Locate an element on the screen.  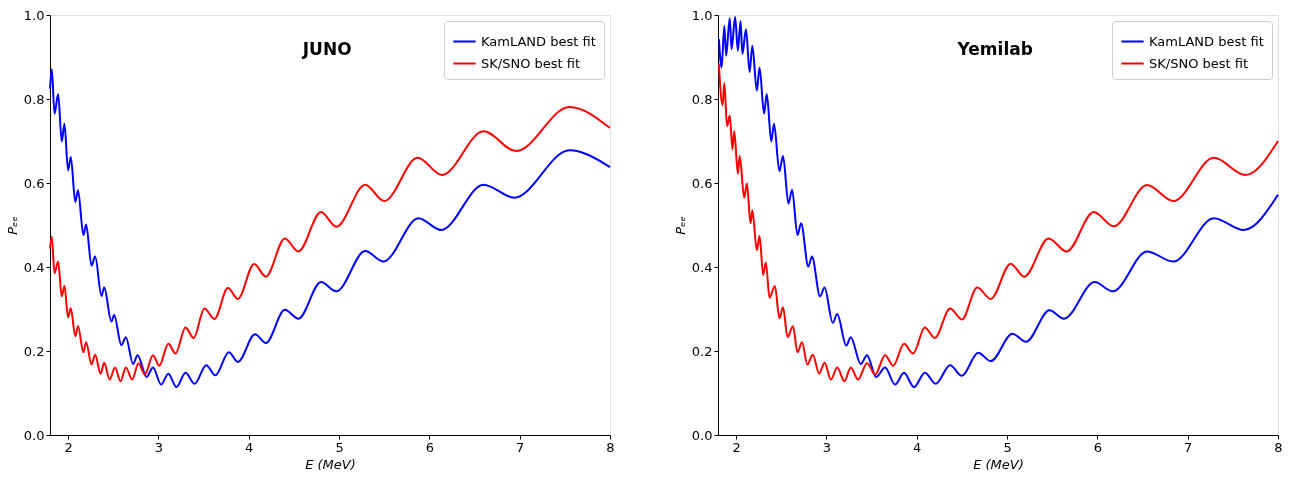
text: Yemilab is located at coordinates (994, 49).